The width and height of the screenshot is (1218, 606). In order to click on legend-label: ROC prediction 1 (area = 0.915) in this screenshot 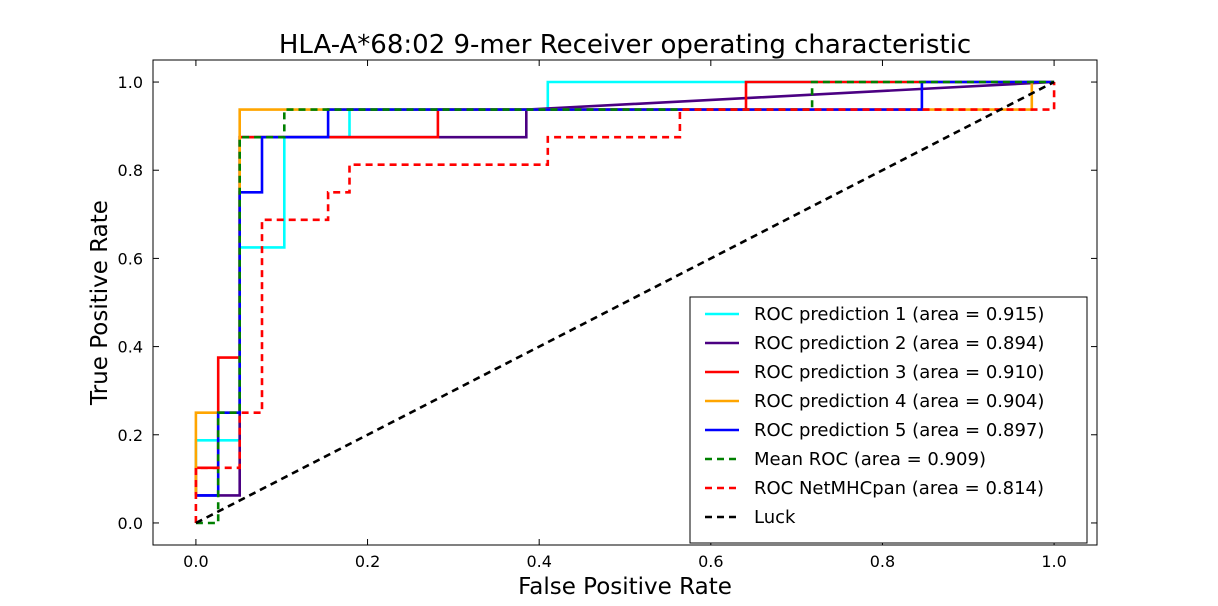, I will do `click(899, 314)`.